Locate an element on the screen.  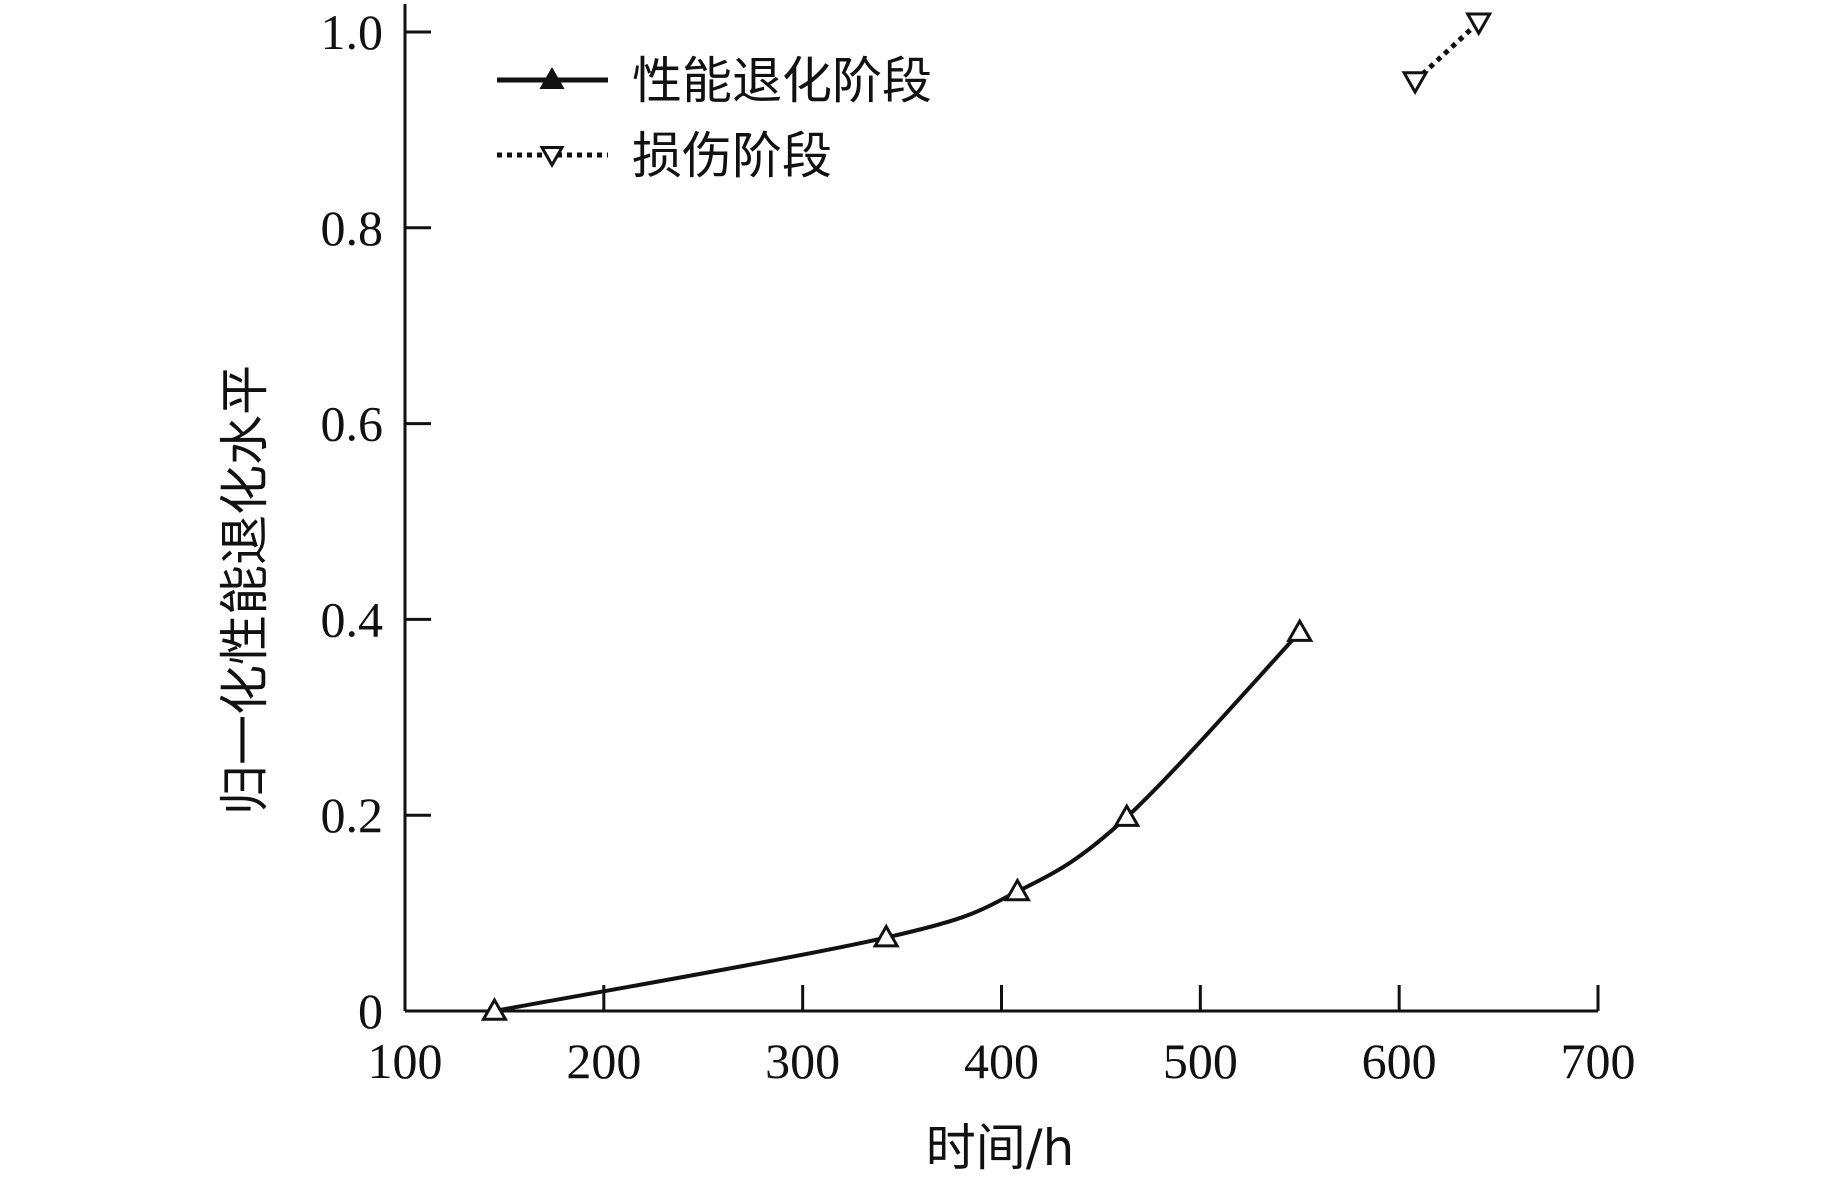
x-tick-label: 700 is located at coordinates (1598, 1061).